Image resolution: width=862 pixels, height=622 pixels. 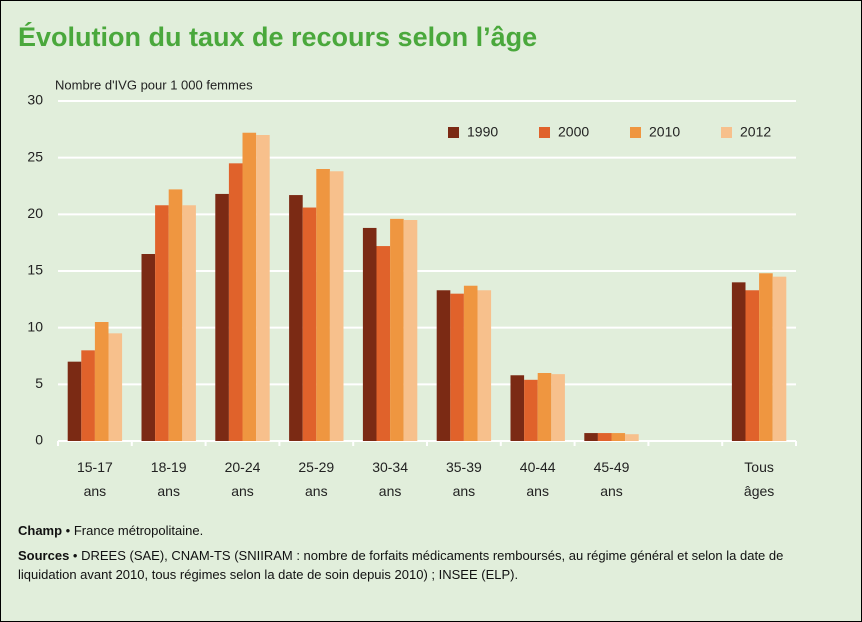 What do you see at coordinates (418, 530) in the screenshot?
I see `note: Champ • France métropolitaine.` at bounding box center [418, 530].